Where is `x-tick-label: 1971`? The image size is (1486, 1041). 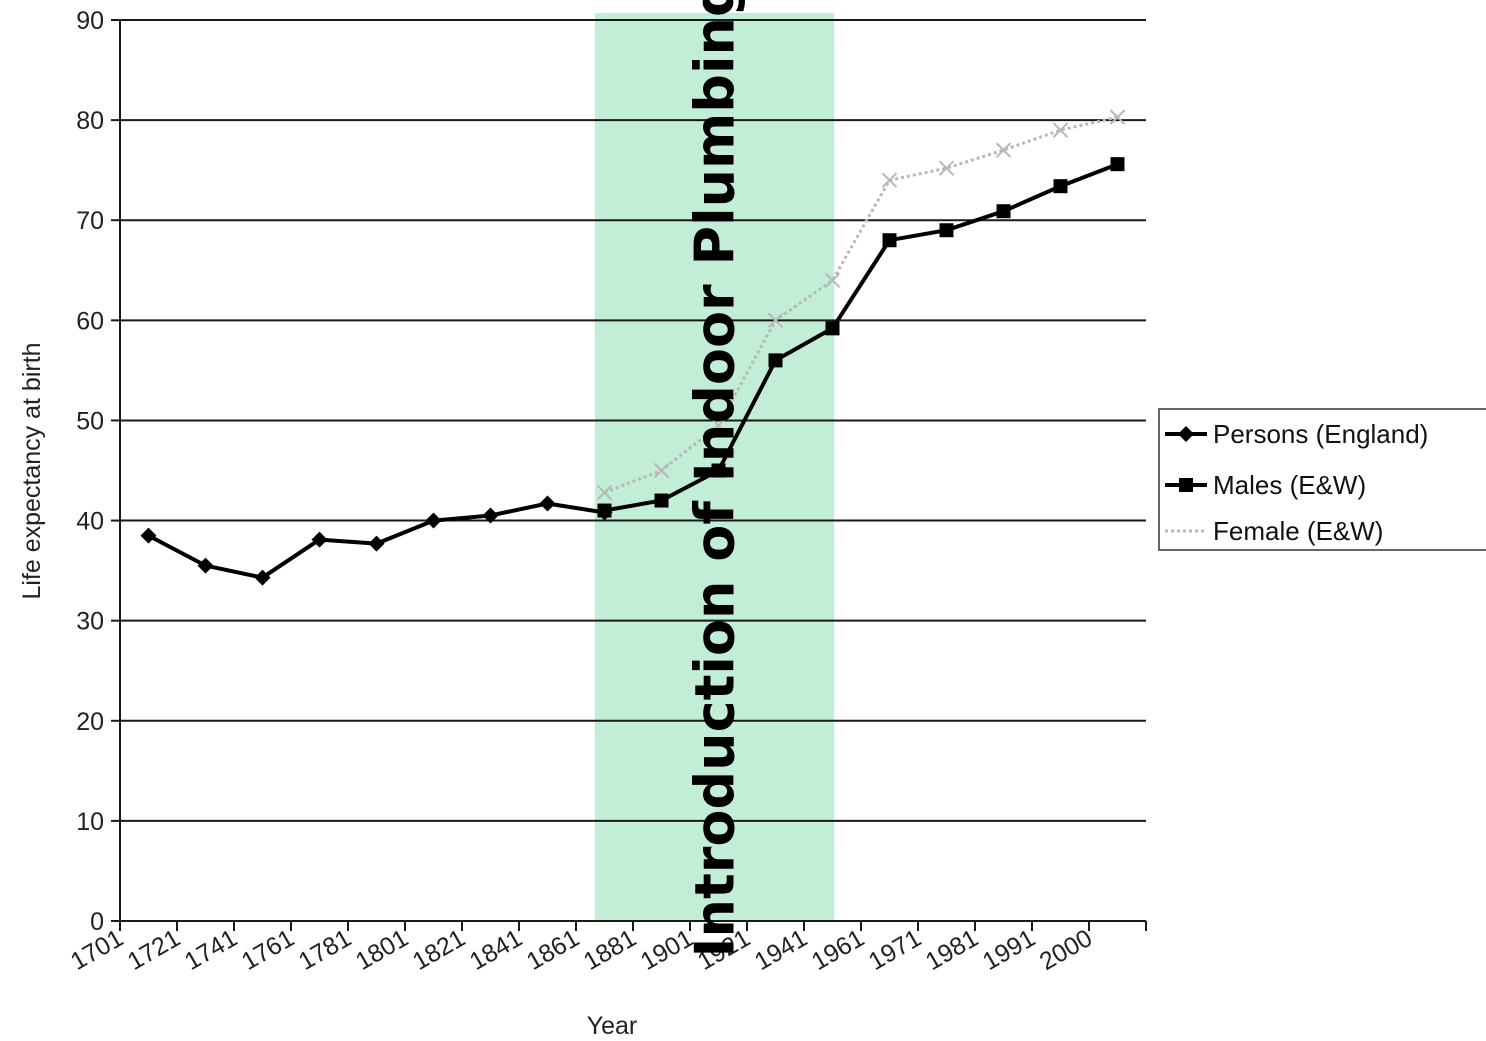
x-tick-label: 1971 is located at coordinates (895, 950).